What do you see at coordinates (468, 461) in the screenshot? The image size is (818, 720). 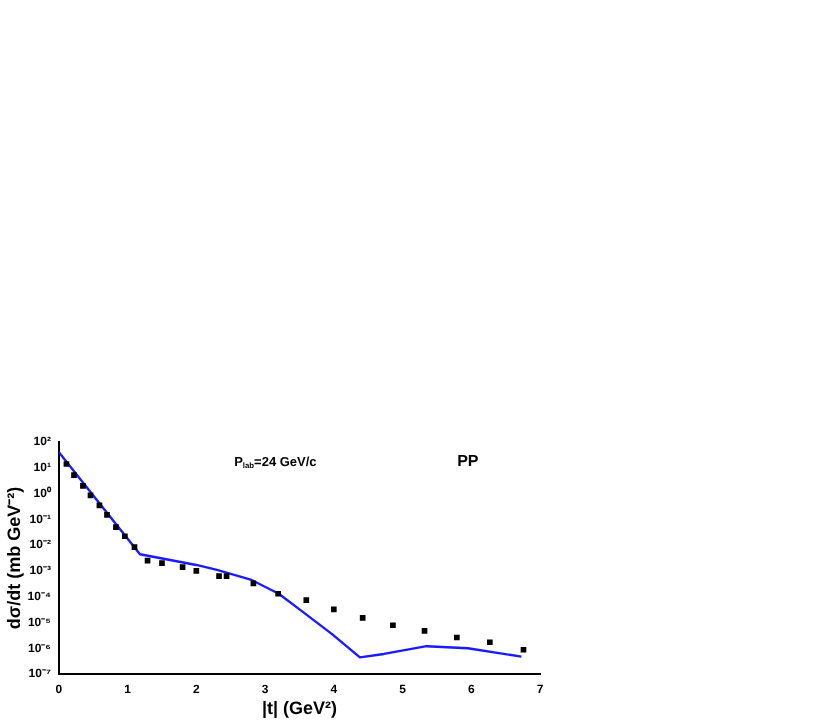 I see `annotation: PP` at bounding box center [468, 461].